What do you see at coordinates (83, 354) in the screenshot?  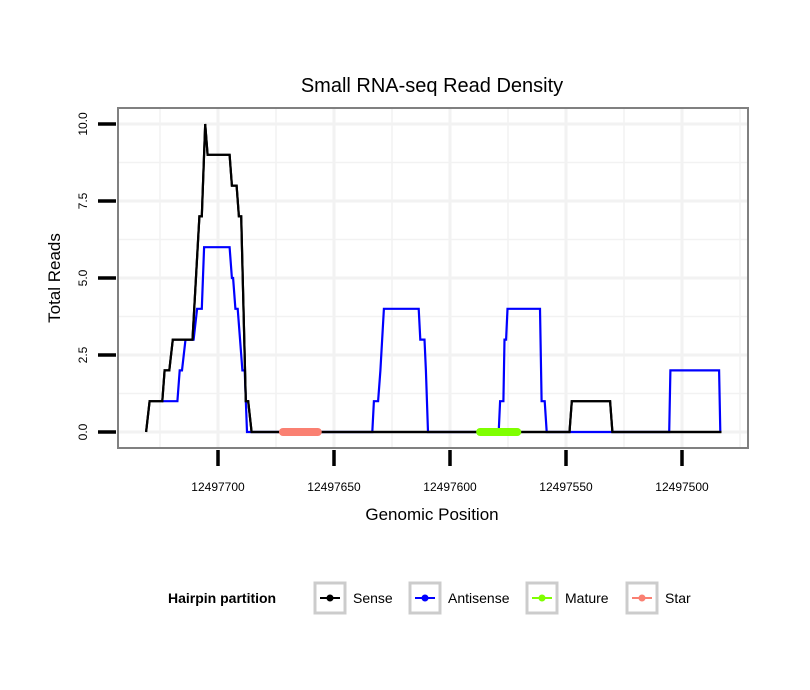 I see `y-tick-label: 2.5` at bounding box center [83, 354].